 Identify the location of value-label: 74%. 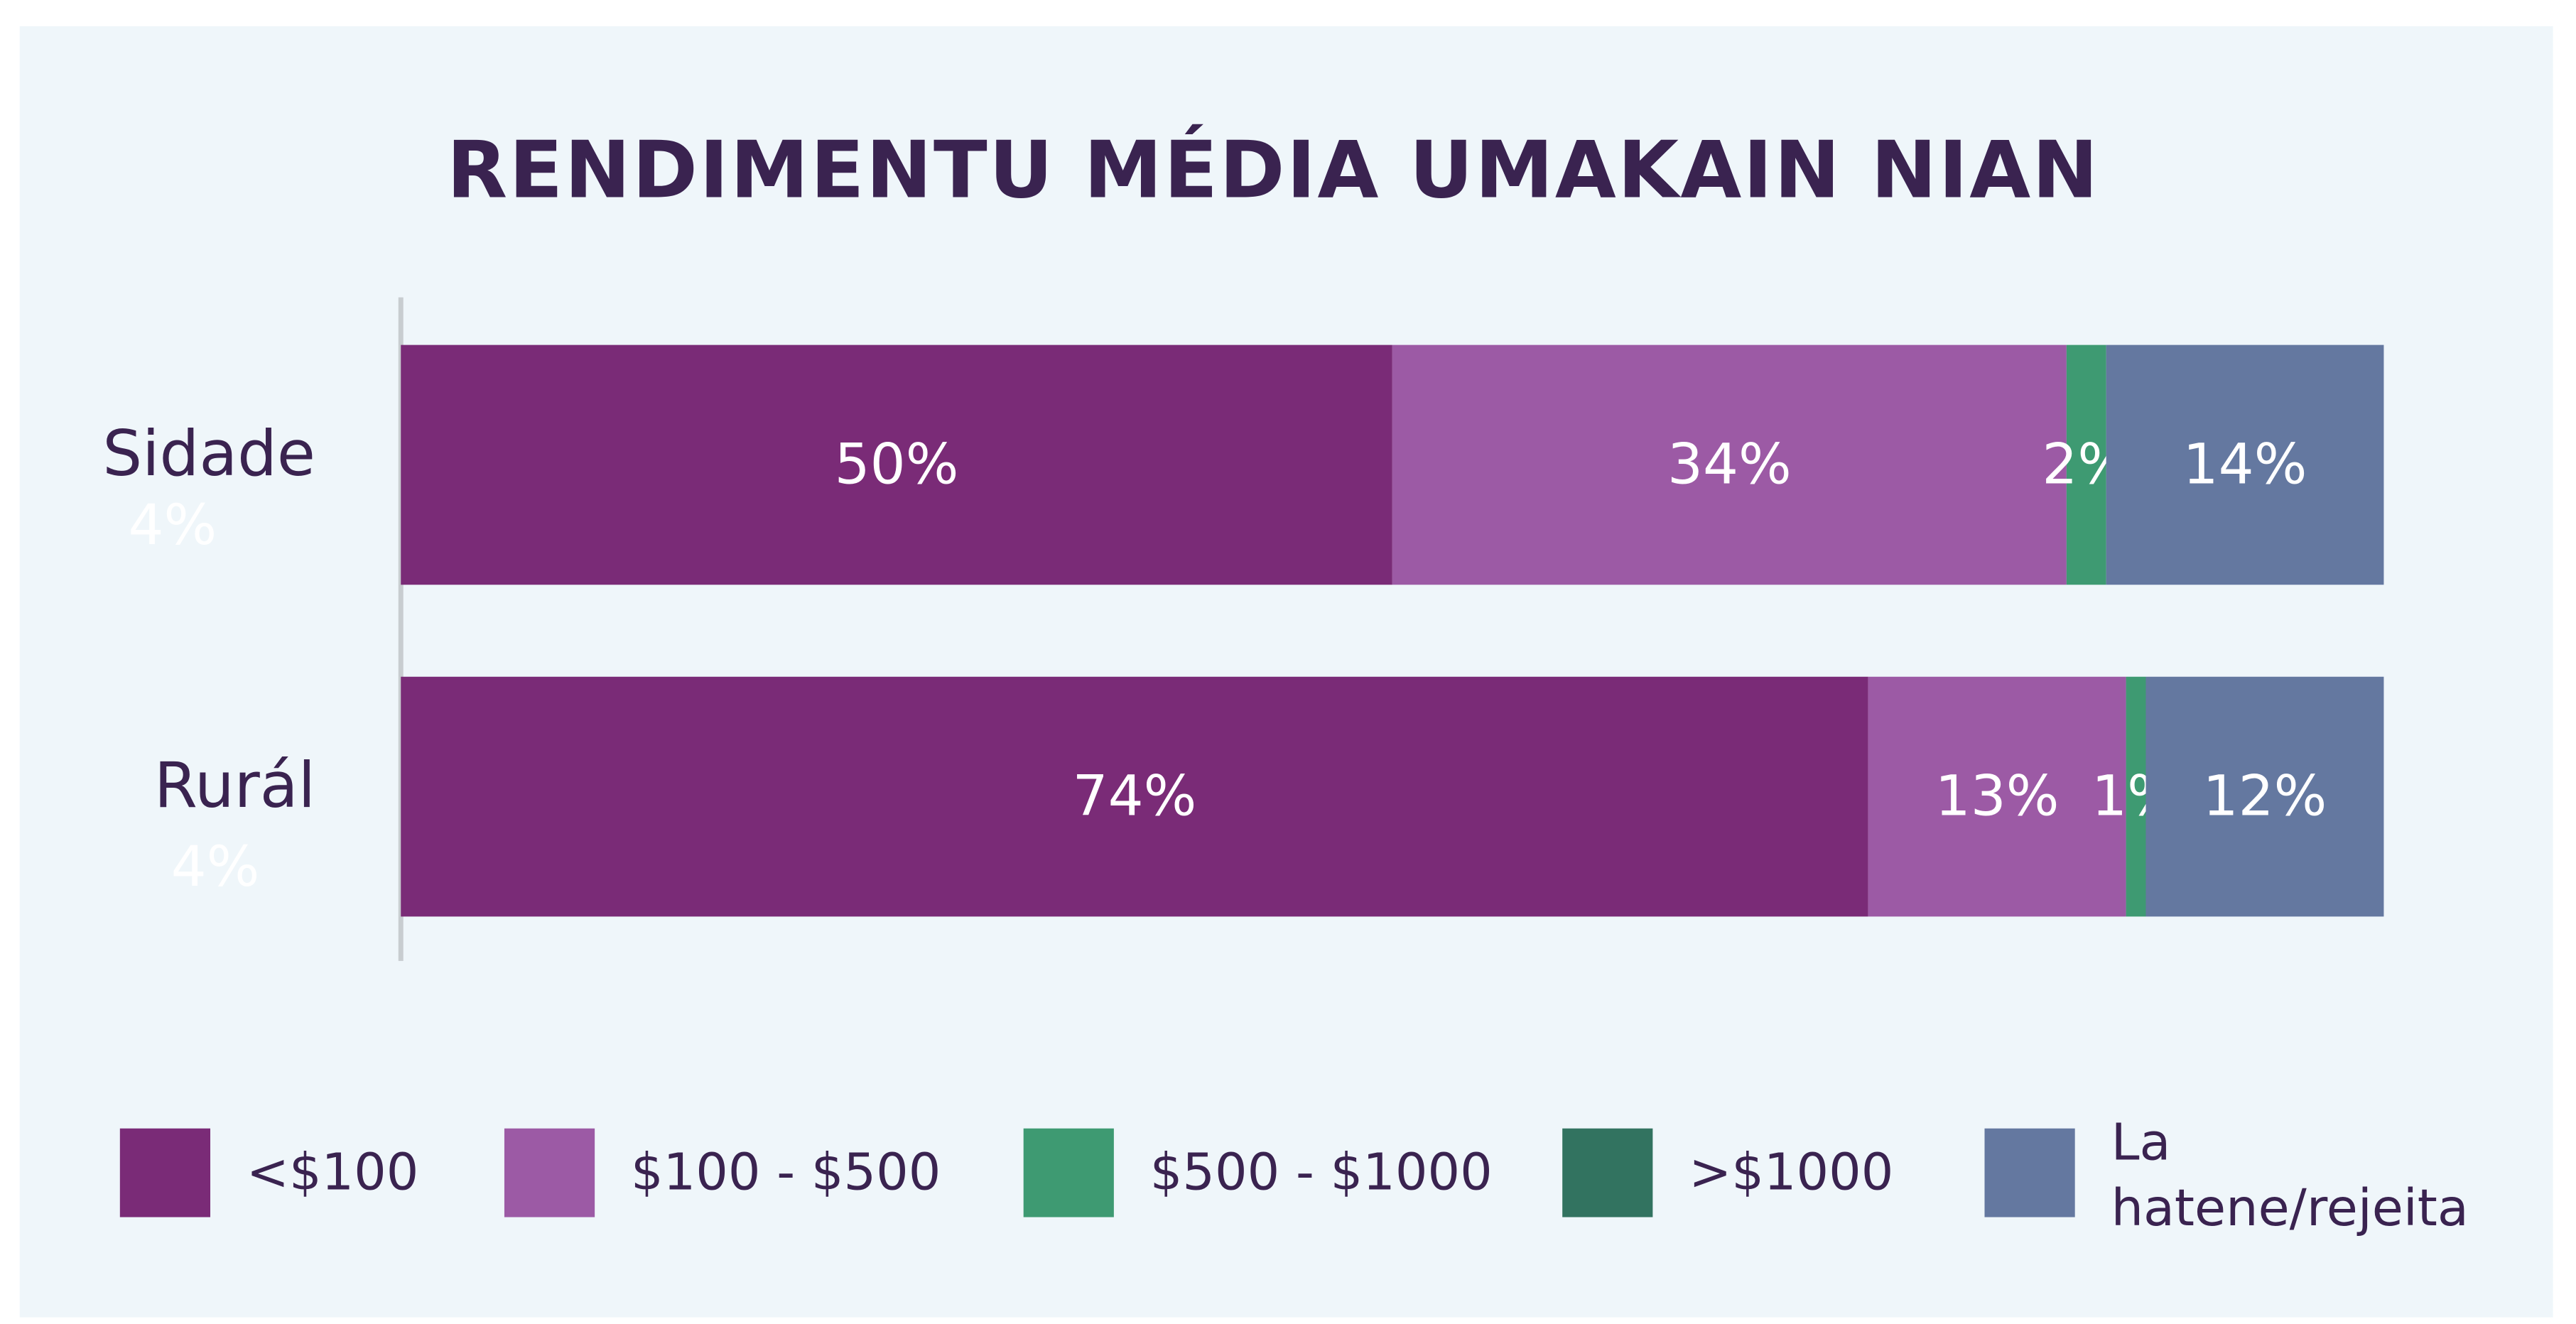
(1135, 796).